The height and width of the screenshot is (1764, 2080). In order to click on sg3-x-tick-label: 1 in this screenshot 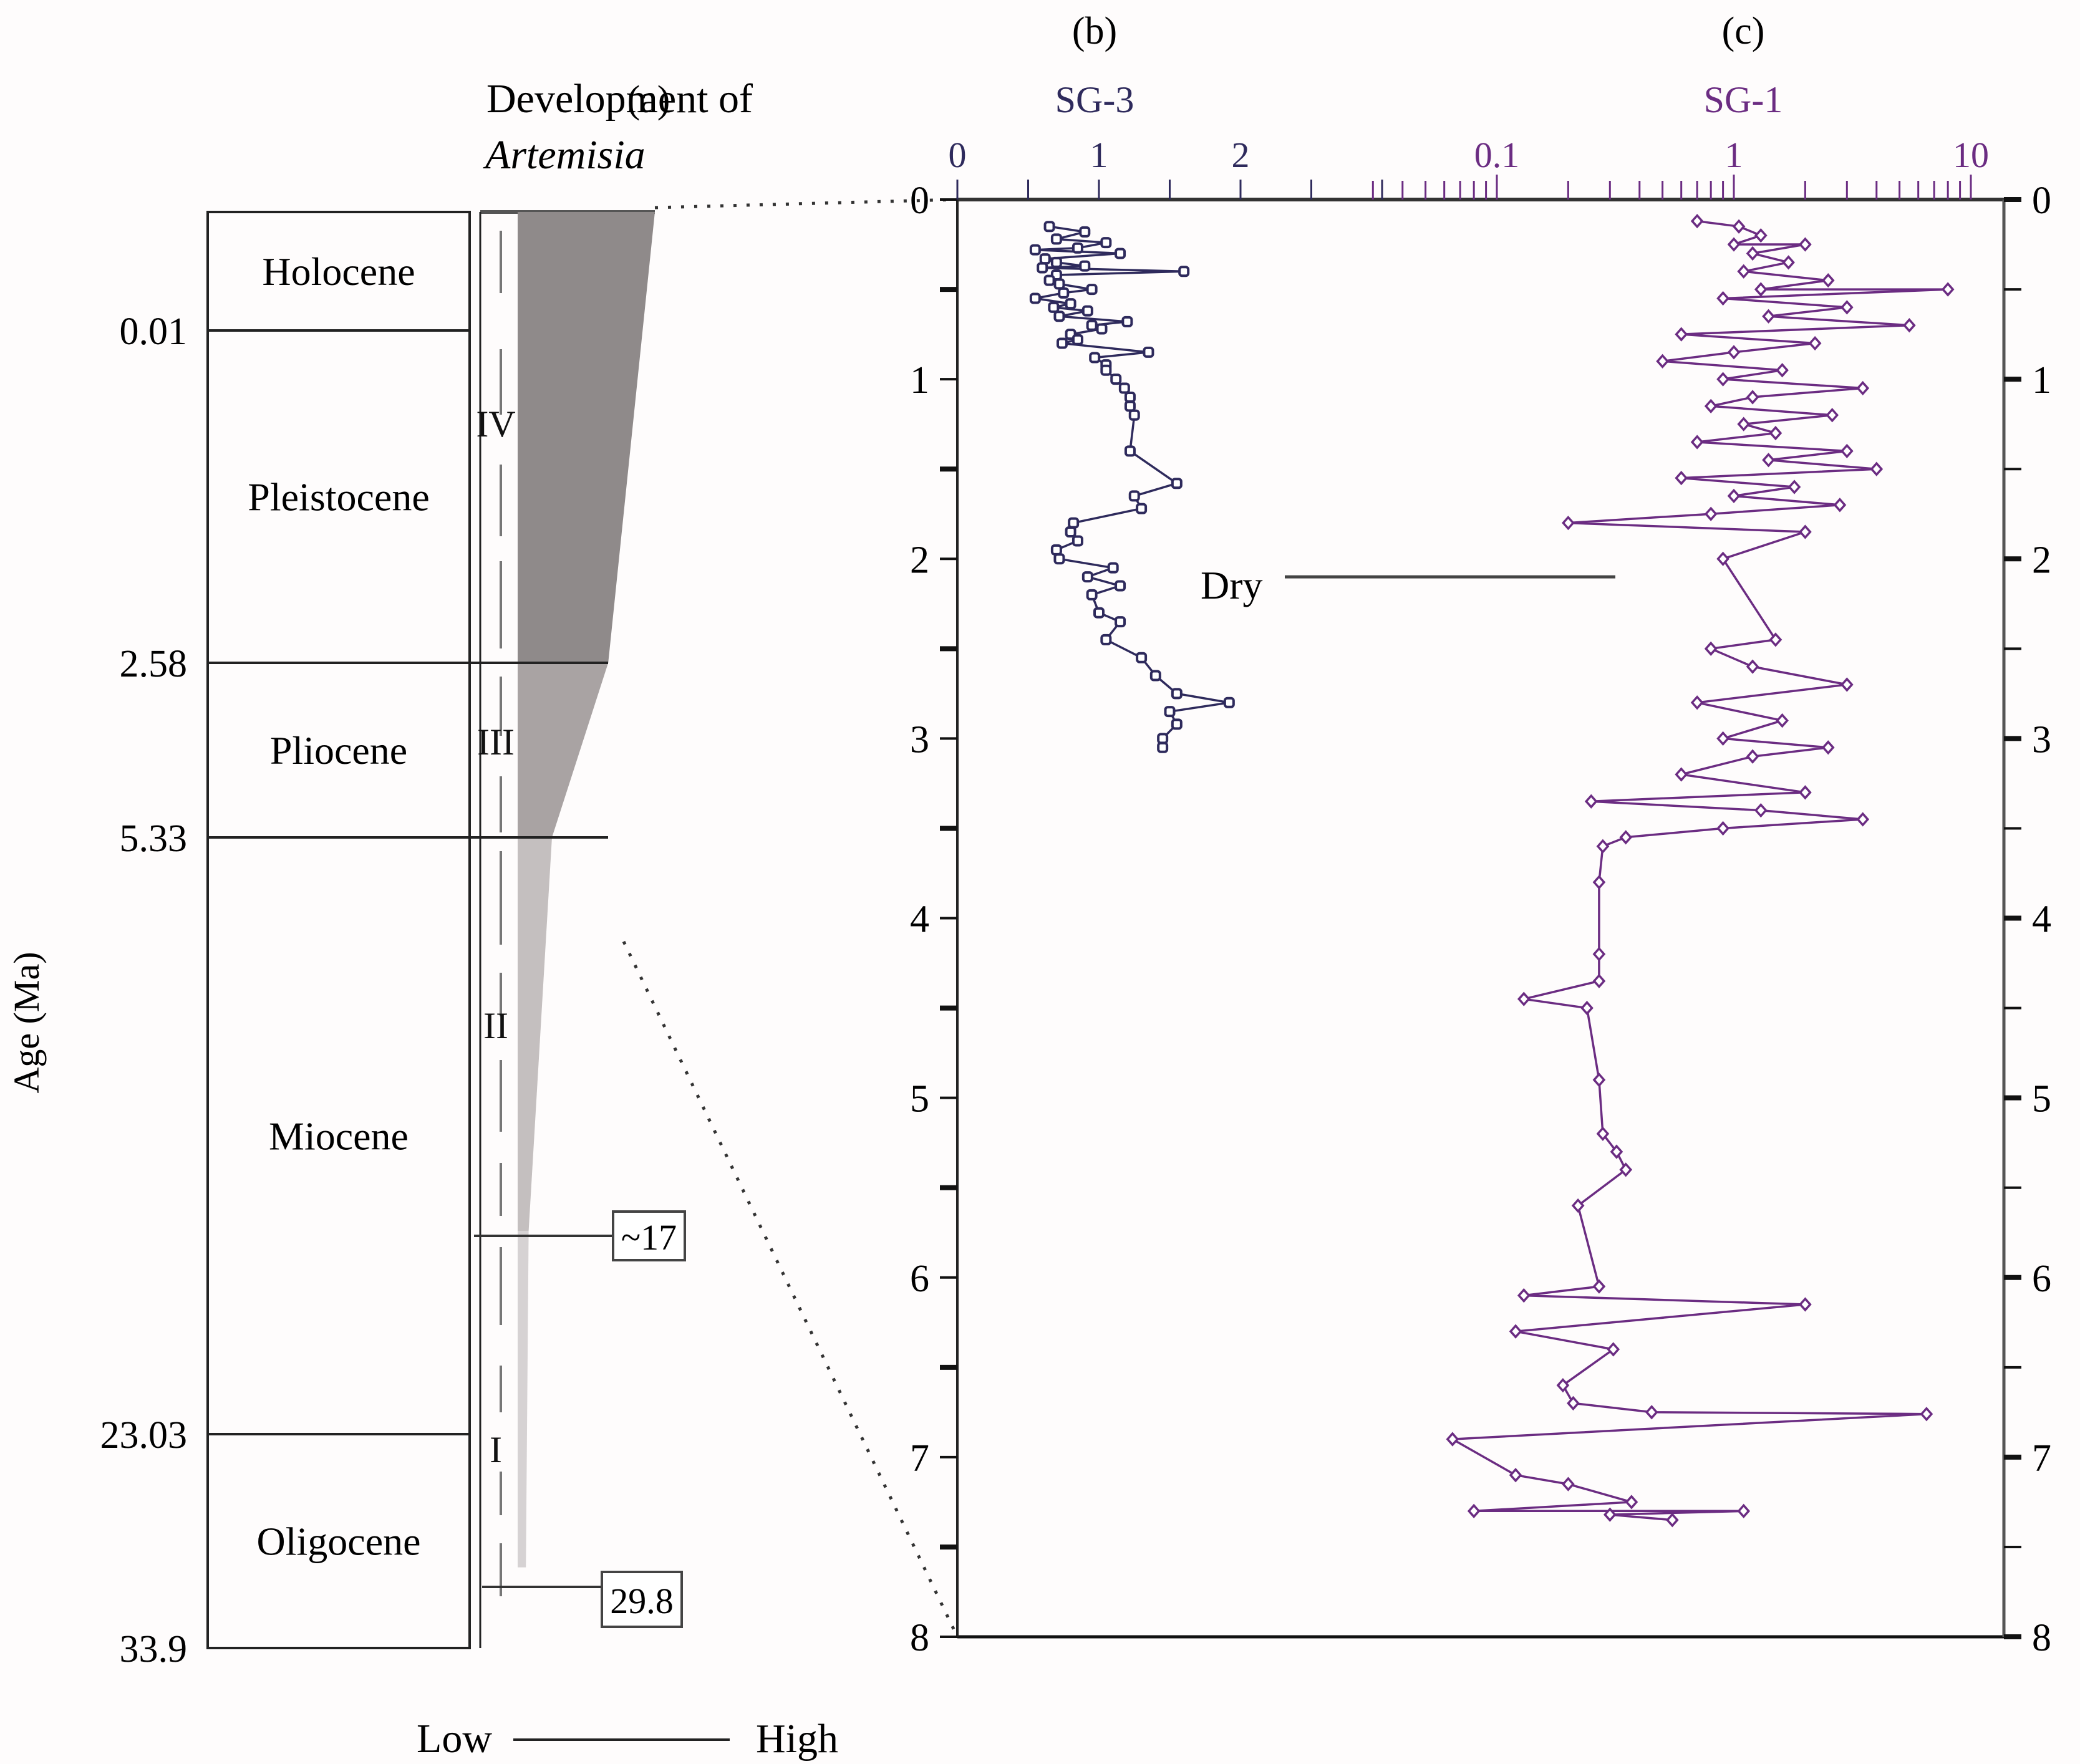, I will do `click(1099, 155)`.